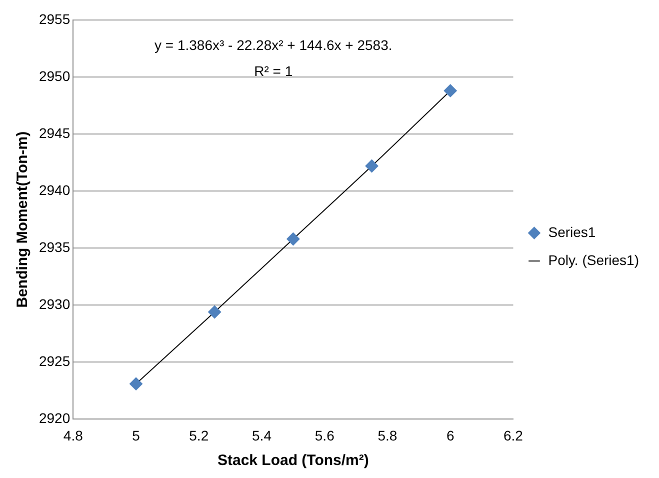 The width and height of the screenshot is (659, 478). I want to click on y-tick-label: 2935, so click(54, 246).